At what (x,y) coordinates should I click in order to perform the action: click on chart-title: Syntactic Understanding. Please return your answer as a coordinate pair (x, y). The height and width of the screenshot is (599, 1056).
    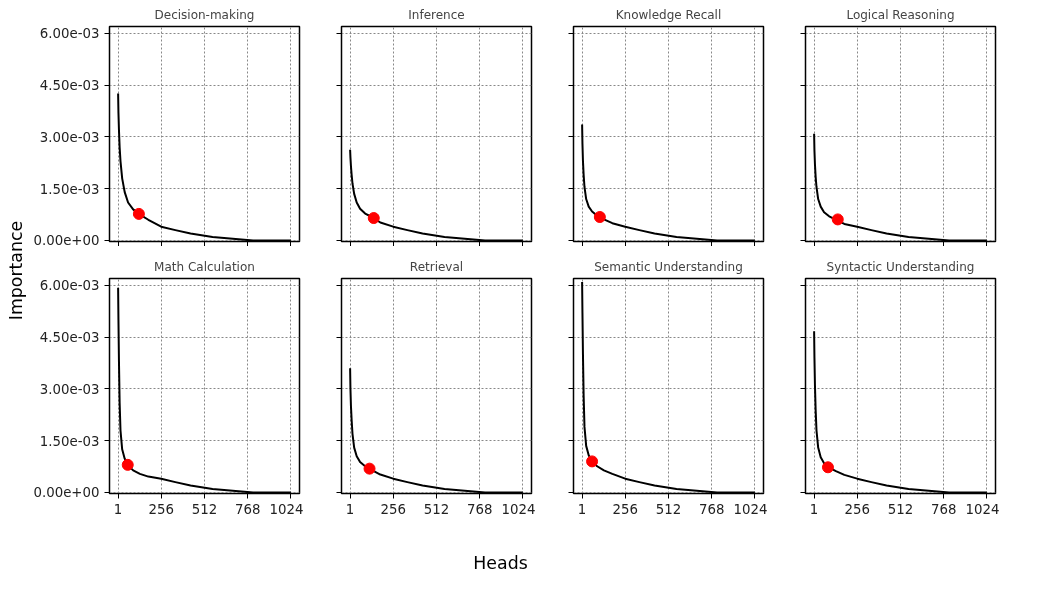
    Looking at the image, I should click on (900, 266).